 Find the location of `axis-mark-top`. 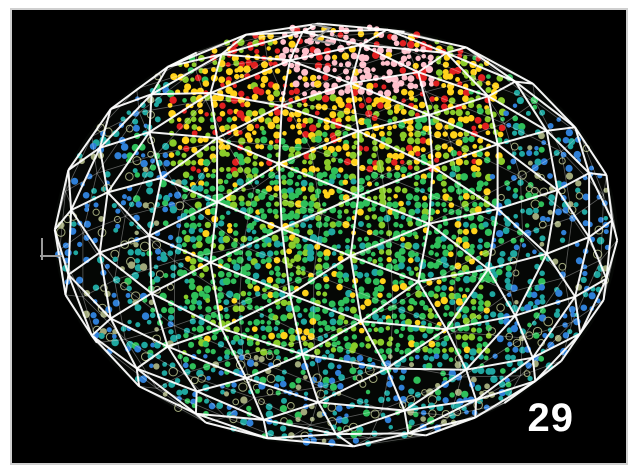

axis-mark-top is located at coordinates (323, 34).